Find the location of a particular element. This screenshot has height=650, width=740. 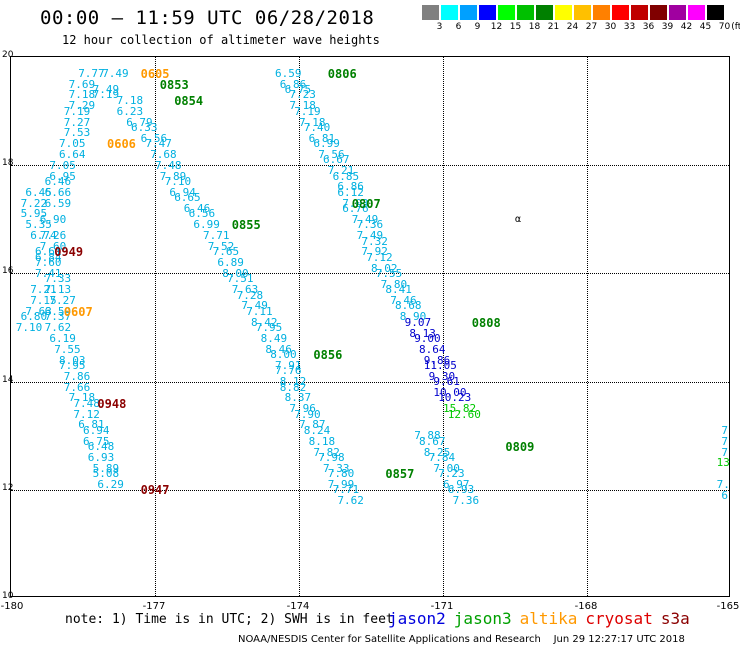

wave-height-value: 7.41 is located at coordinates (48, 273).